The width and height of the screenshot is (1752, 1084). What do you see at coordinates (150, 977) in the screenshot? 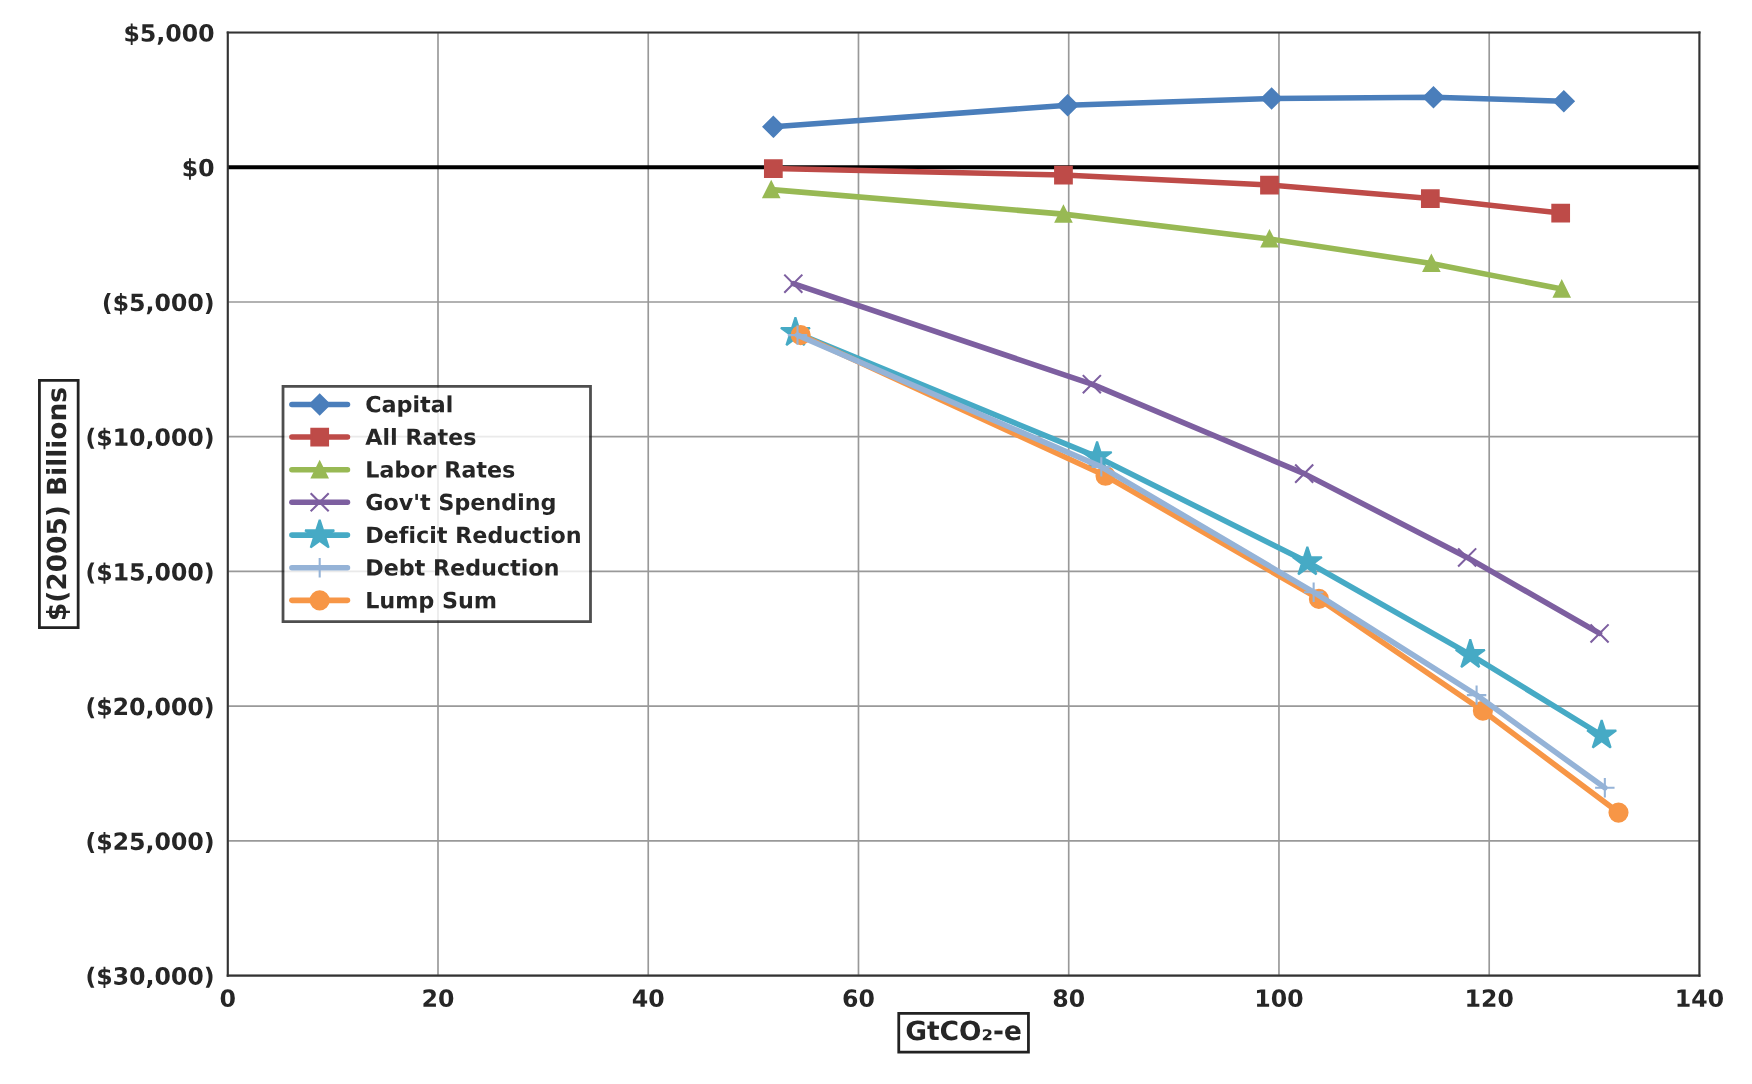
I see `y-tick-label: ($30,000)` at bounding box center [150, 977].